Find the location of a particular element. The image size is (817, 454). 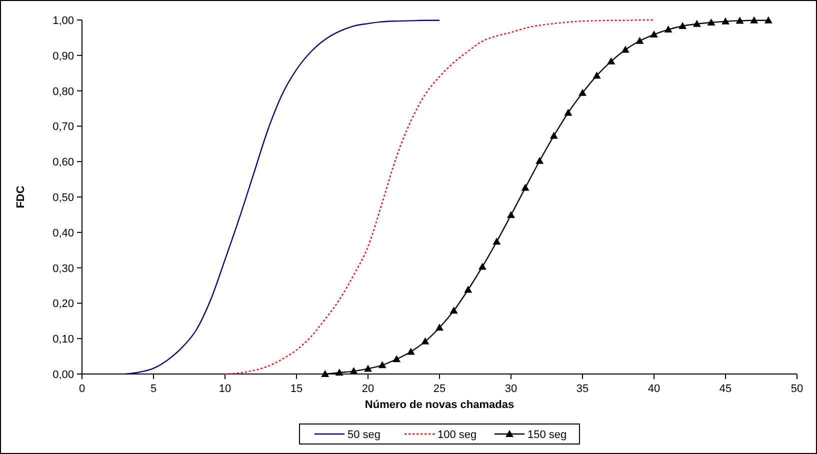

y-tick-label: 0,90 is located at coordinates (63, 56).